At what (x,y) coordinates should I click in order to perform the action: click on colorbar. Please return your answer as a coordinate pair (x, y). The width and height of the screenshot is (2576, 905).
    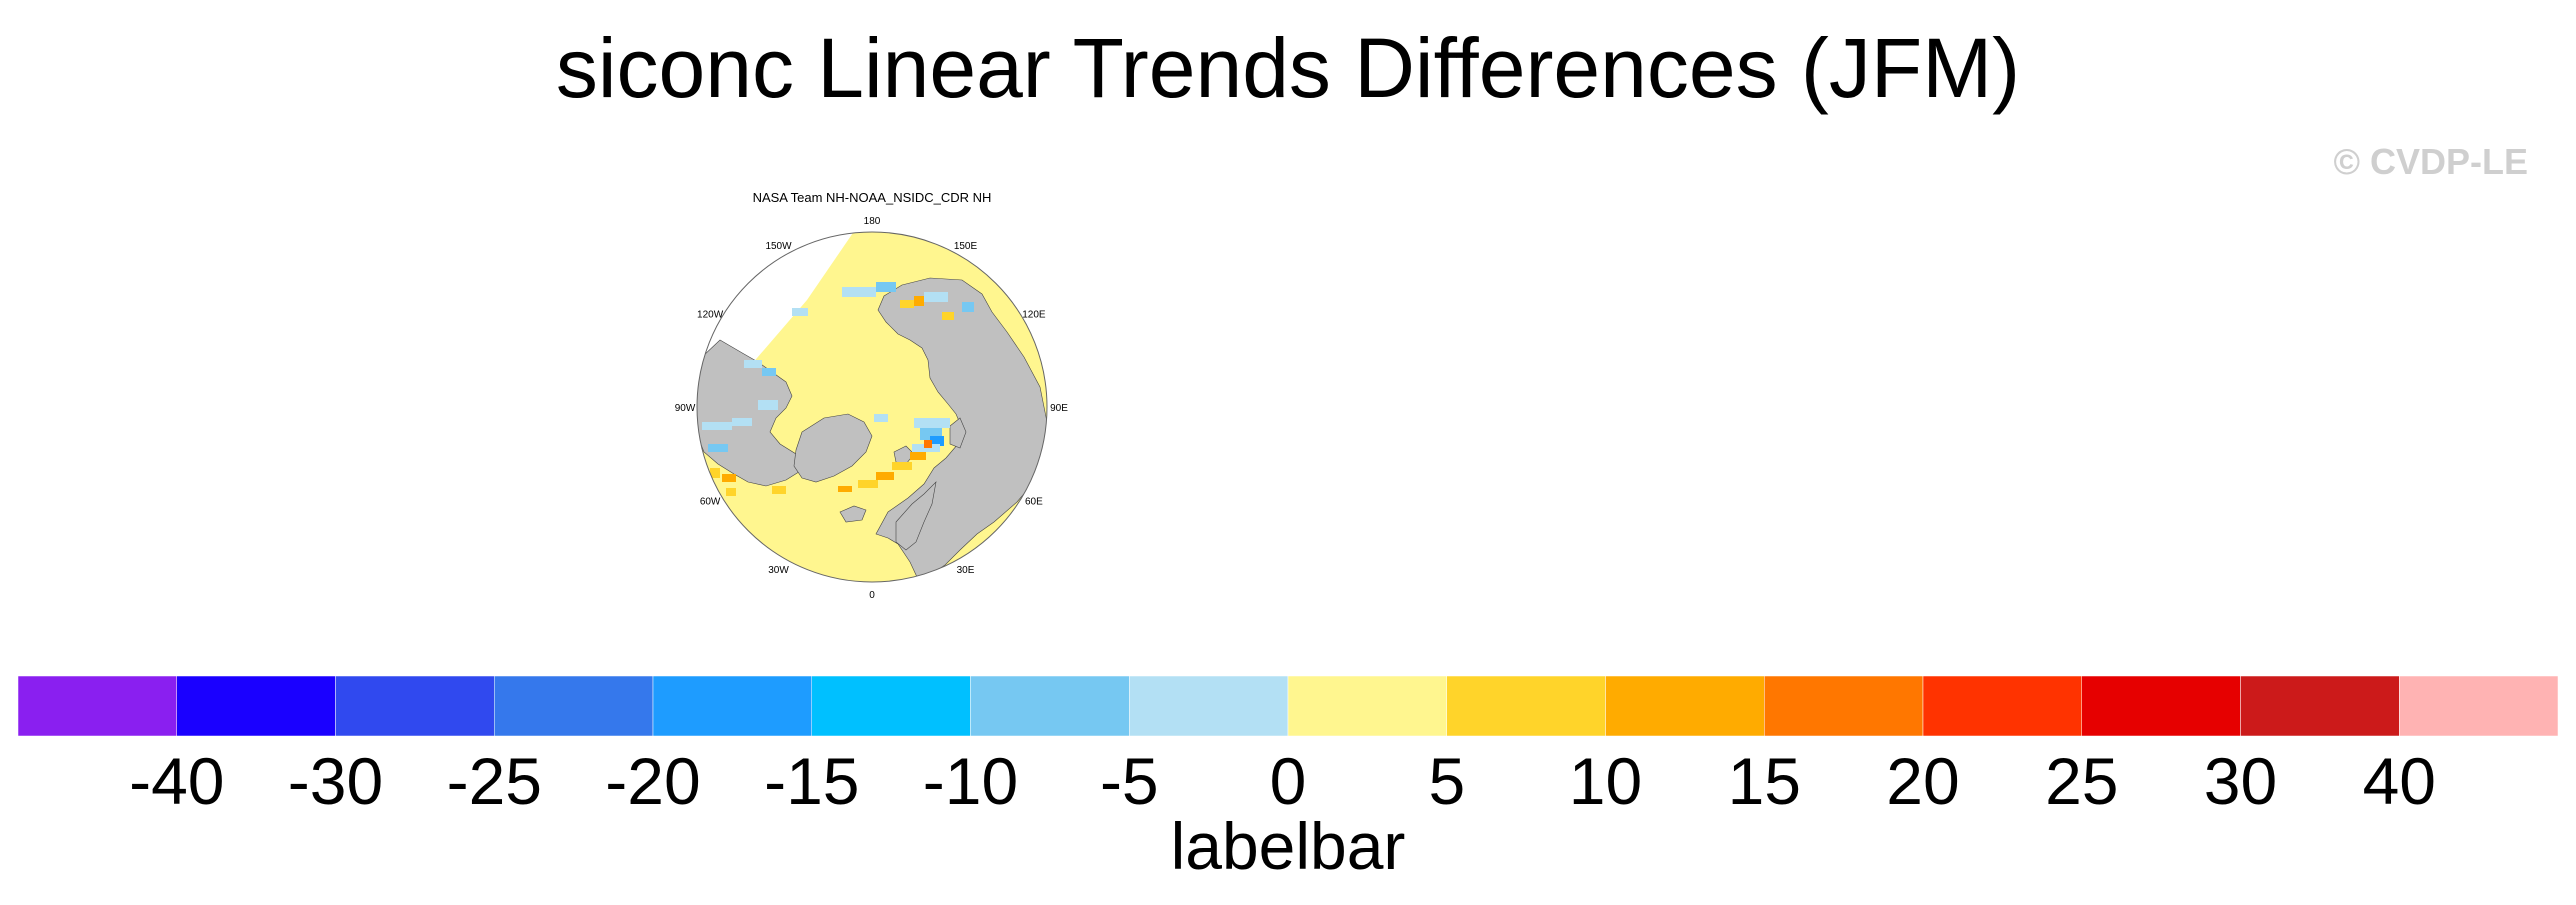
    Looking at the image, I should click on (1288, 706).